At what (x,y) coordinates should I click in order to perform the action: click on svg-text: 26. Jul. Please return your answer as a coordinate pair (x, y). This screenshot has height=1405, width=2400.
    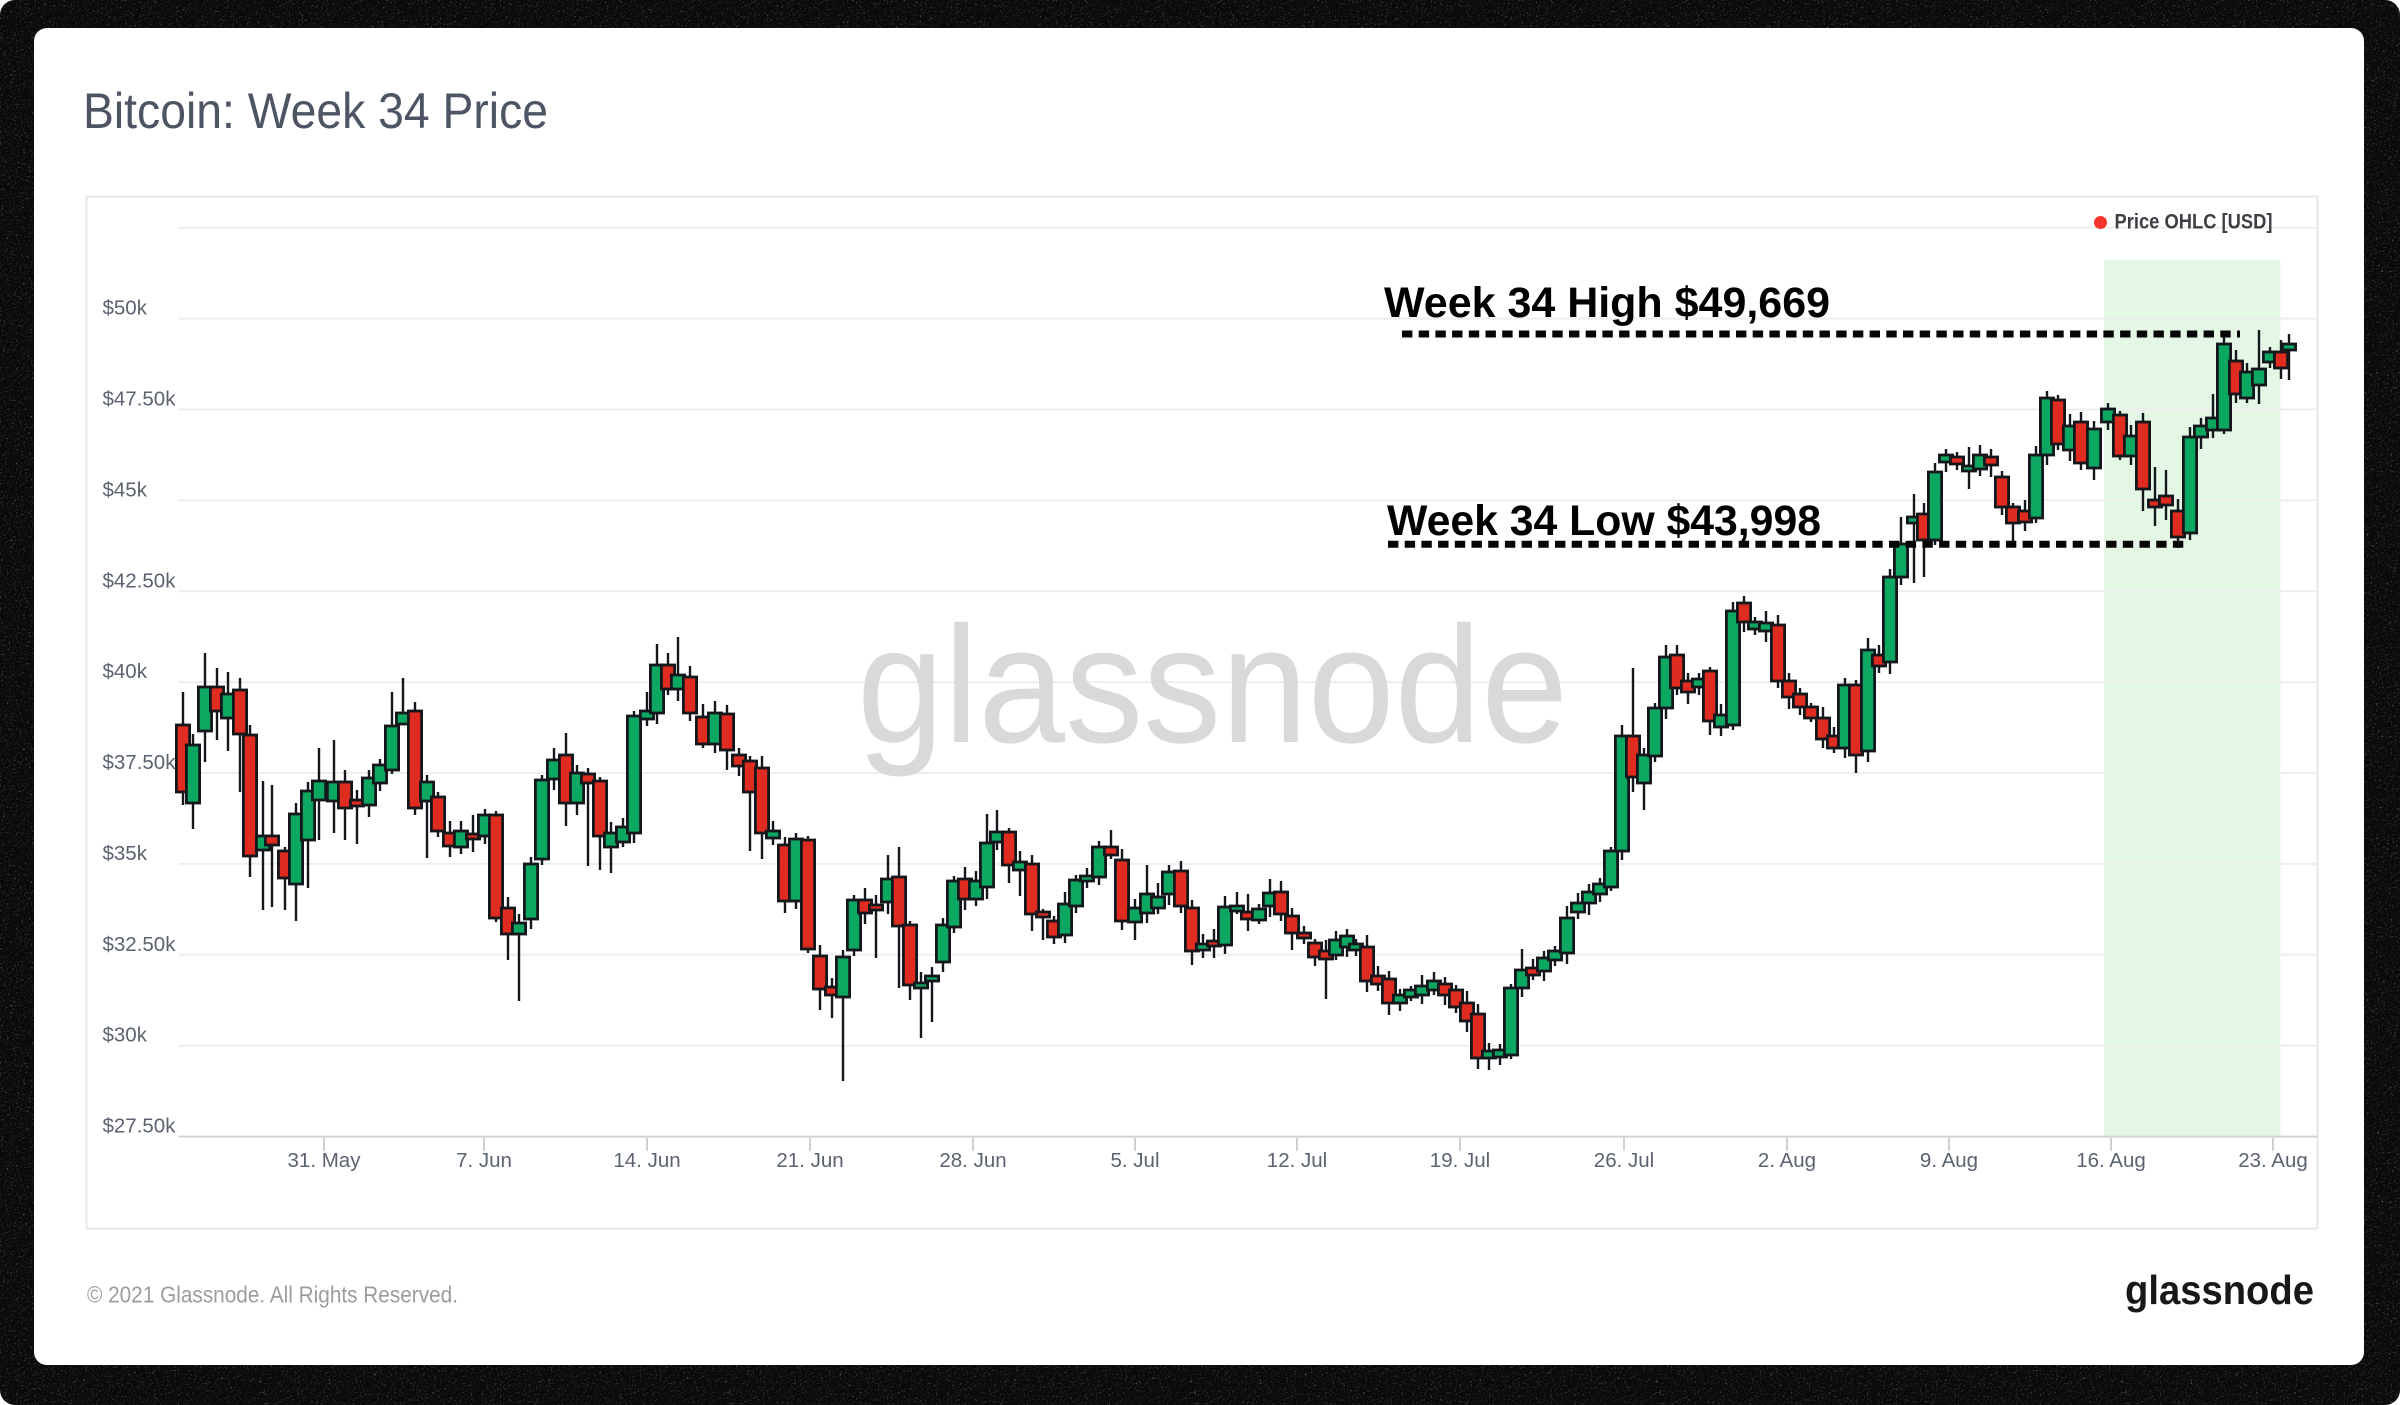
    Looking at the image, I should click on (1624, 1160).